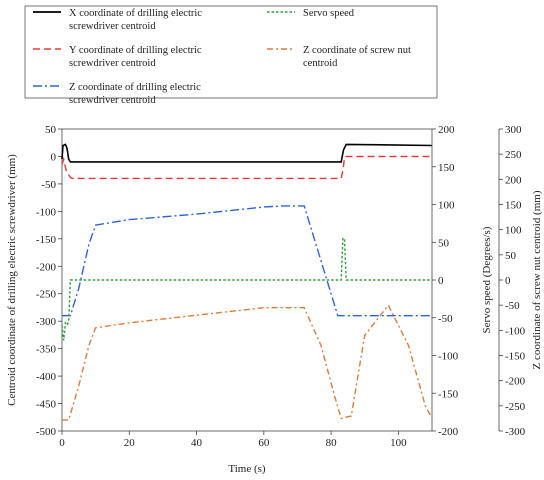 The image size is (544, 480). What do you see at coordinates (513, 180) in the screenshot?
I see `nut-tick-label: 200` at bounding box center [513, 180].